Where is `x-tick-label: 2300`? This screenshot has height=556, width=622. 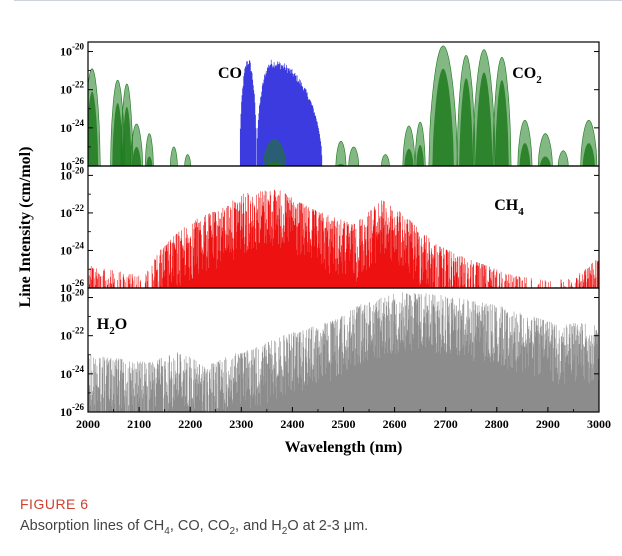 x-tick-label: 2300 is located at coordinates (241, 424).